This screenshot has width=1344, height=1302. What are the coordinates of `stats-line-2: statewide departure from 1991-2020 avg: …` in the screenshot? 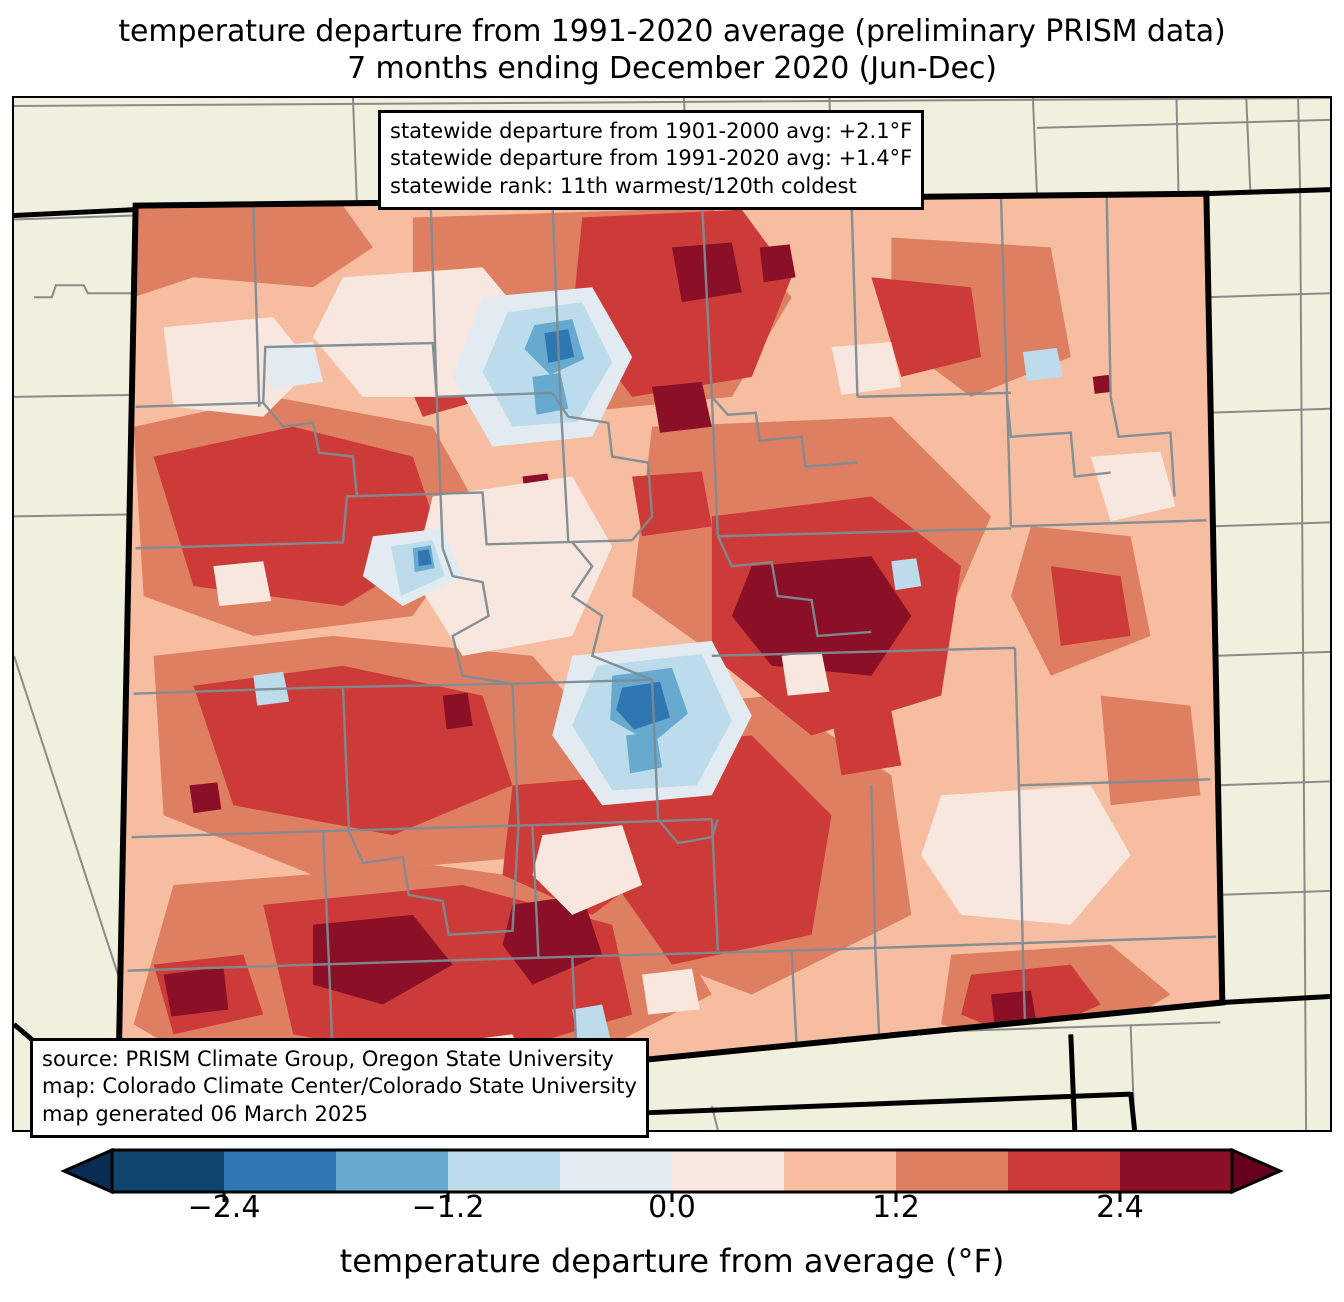 It's located at (651, 158).